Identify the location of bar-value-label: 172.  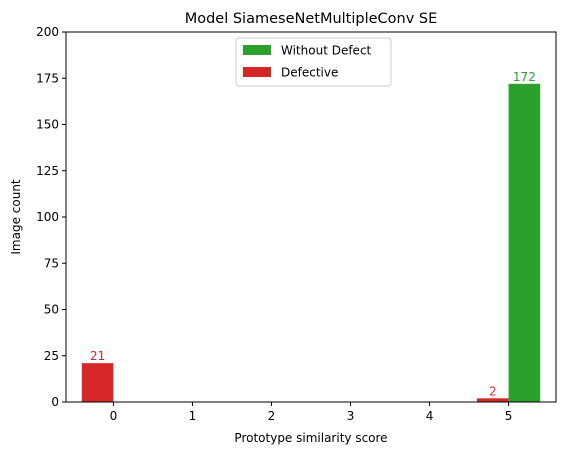
(524, 77).